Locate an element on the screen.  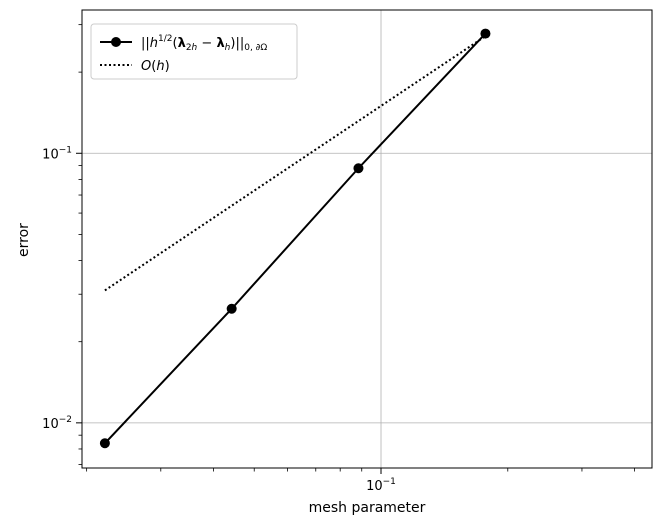
x-axis-label: mesh parameter is located at coordinates (367, 508).